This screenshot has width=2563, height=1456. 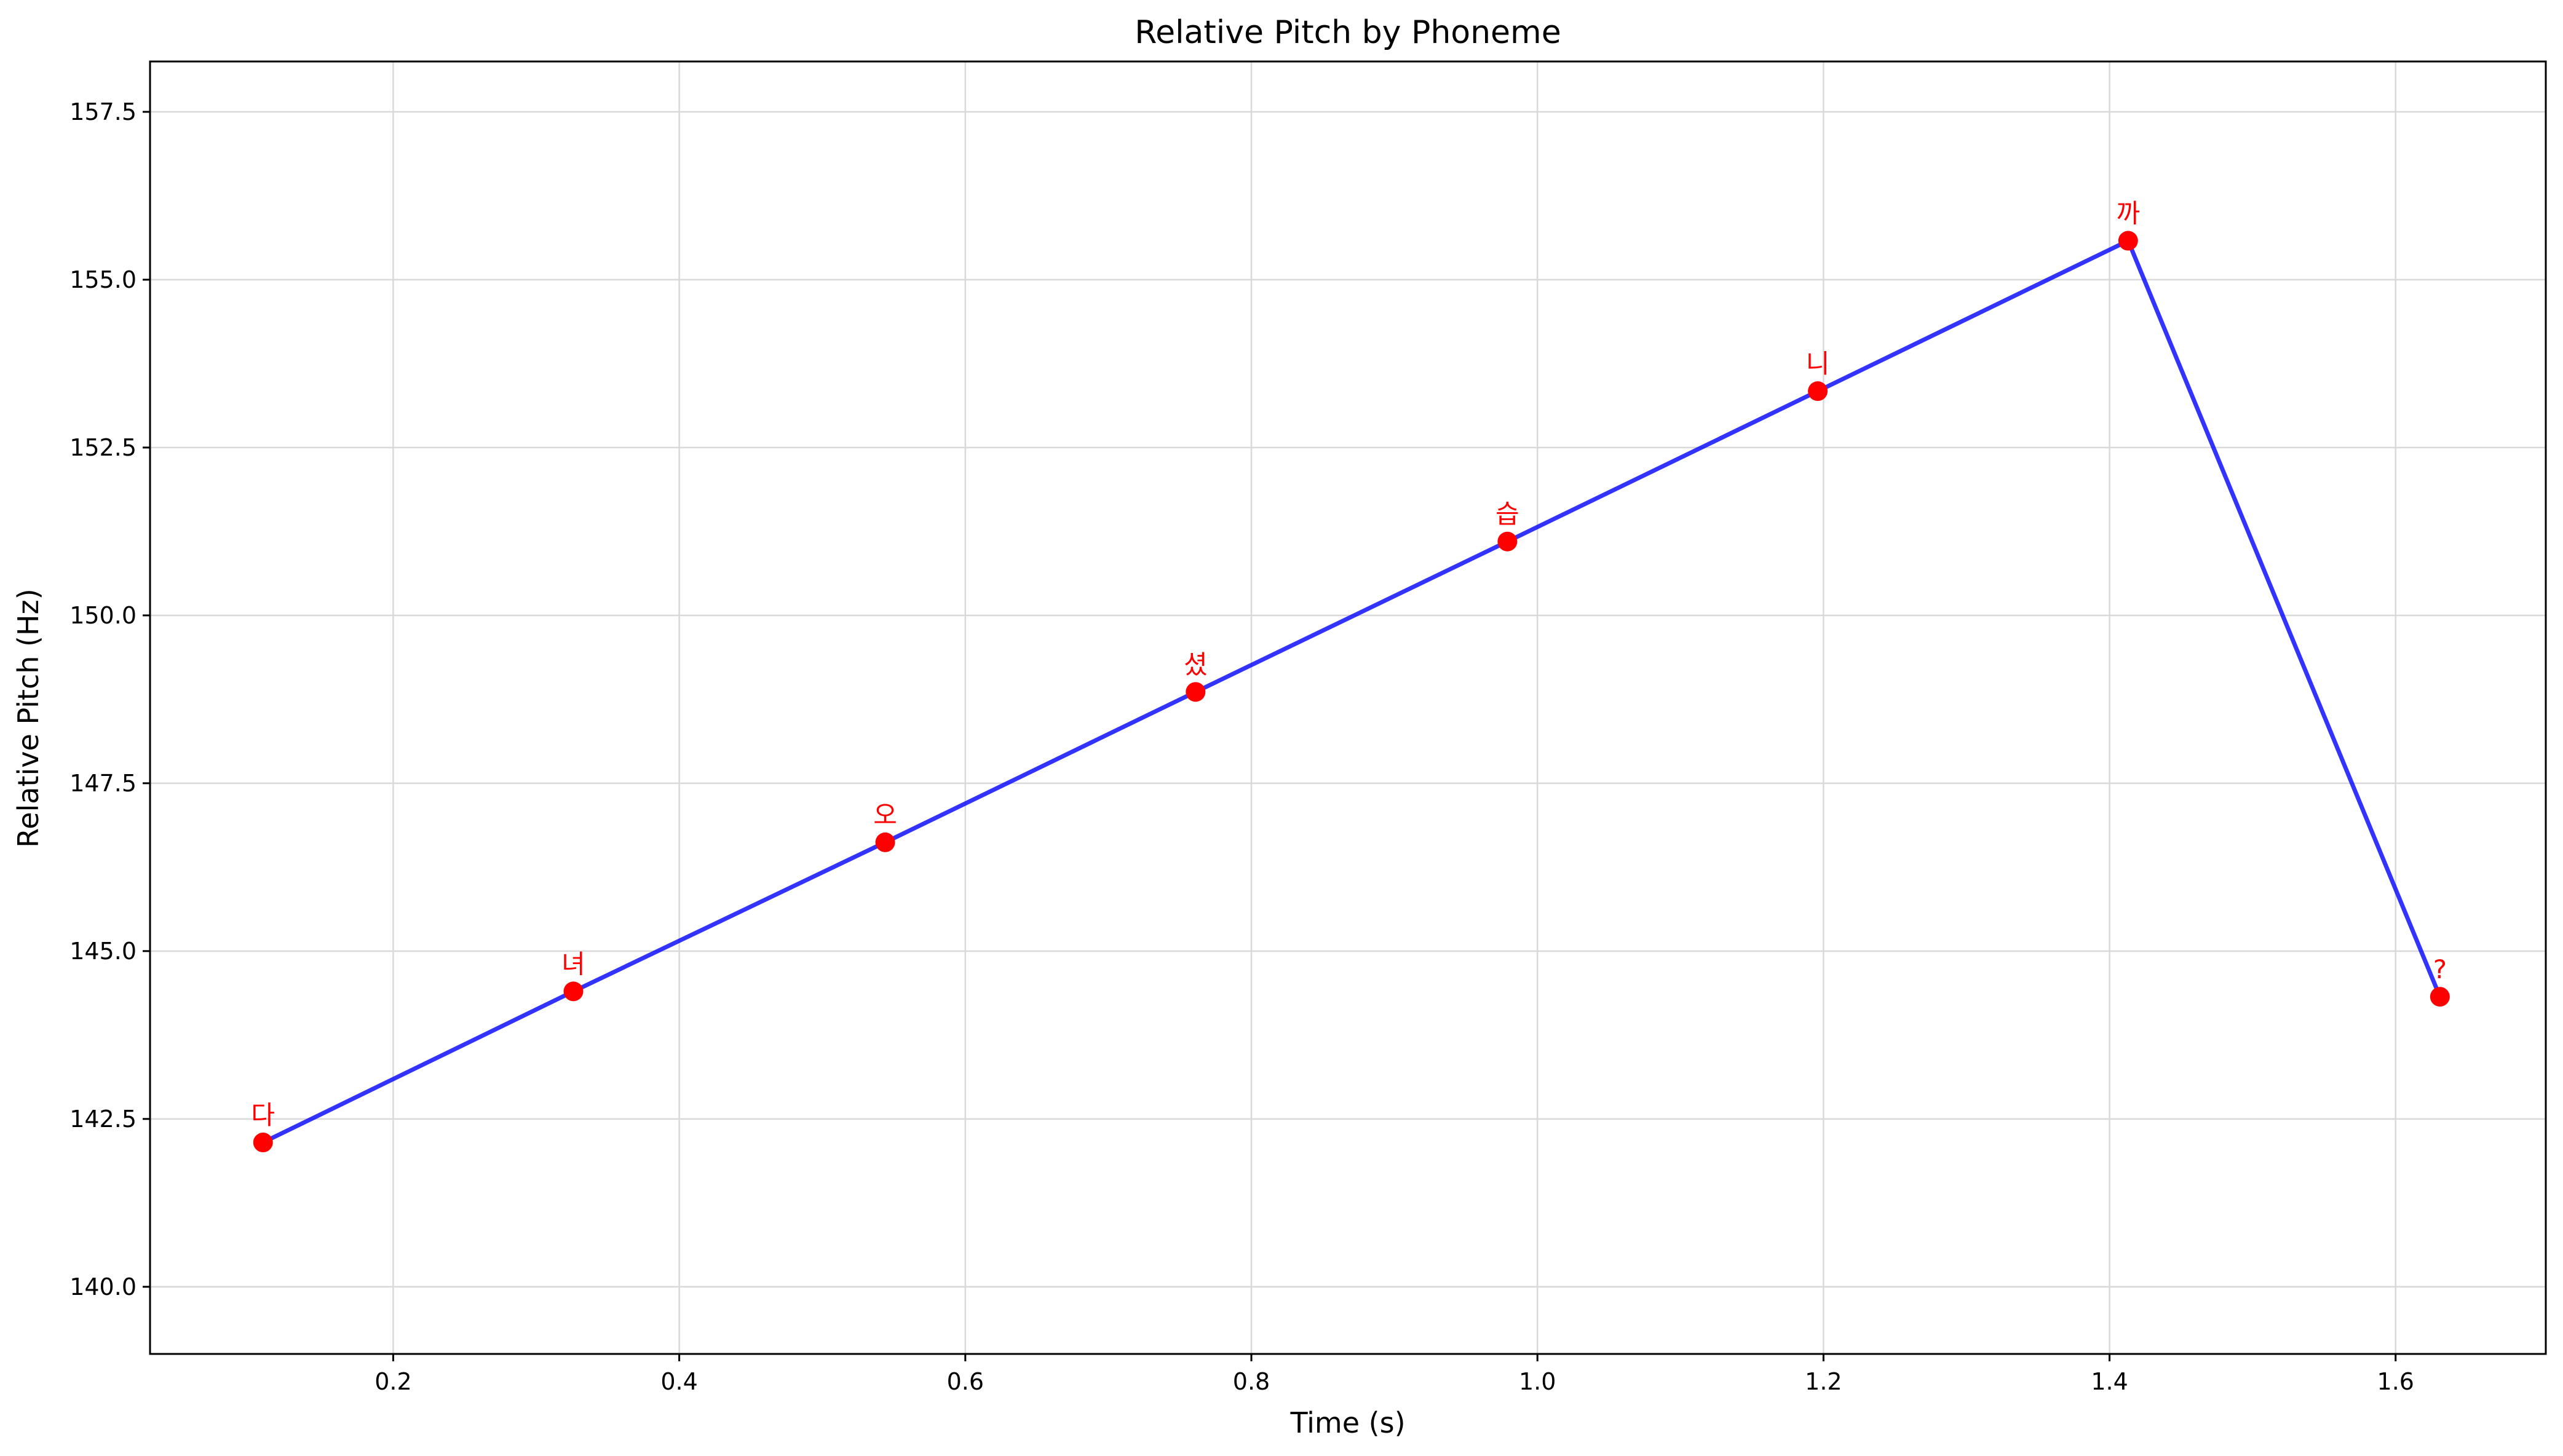 What do you see at coordinates (103, 1119) in the screenshot?
I see `y-tick-label: 142.5` at bounding box center [103, 1119].